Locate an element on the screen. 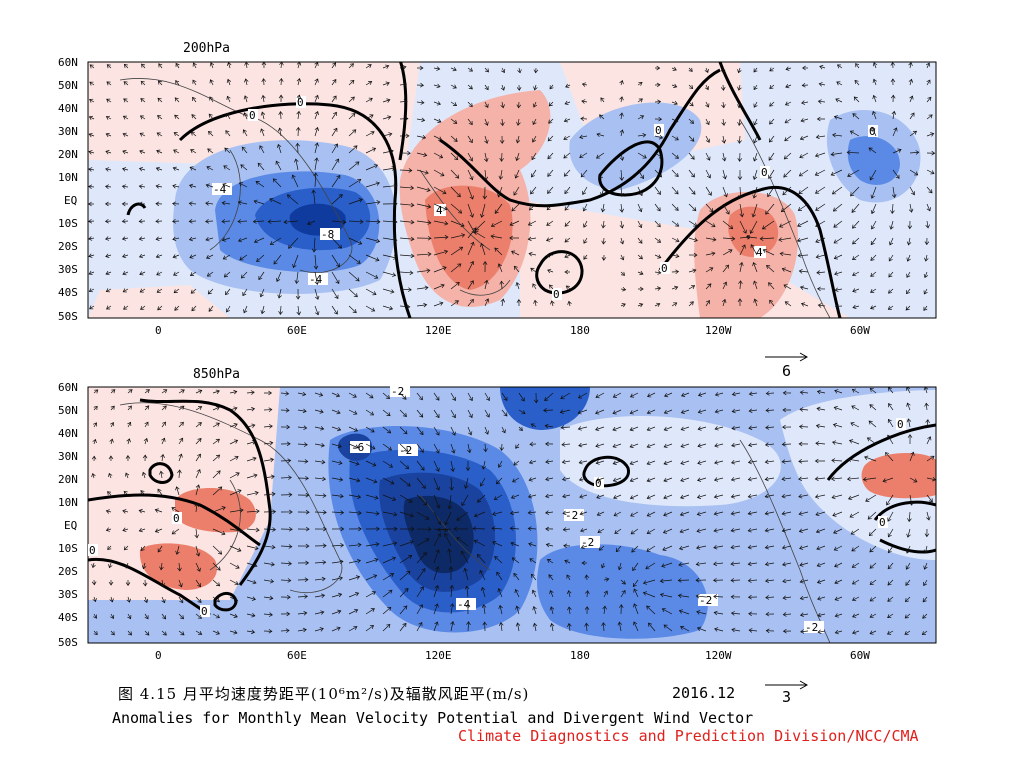 This screenshot has height=768, width=1024. lon-label: 60W is located at coordinates (860, 330).